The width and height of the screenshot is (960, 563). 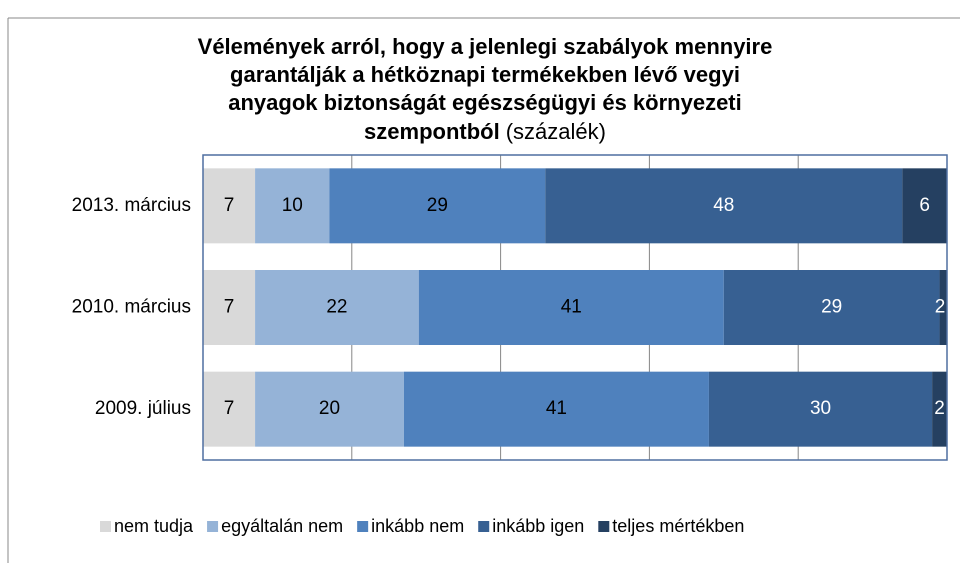 I want to click on data-label: 48, so click(x=723, y=205).